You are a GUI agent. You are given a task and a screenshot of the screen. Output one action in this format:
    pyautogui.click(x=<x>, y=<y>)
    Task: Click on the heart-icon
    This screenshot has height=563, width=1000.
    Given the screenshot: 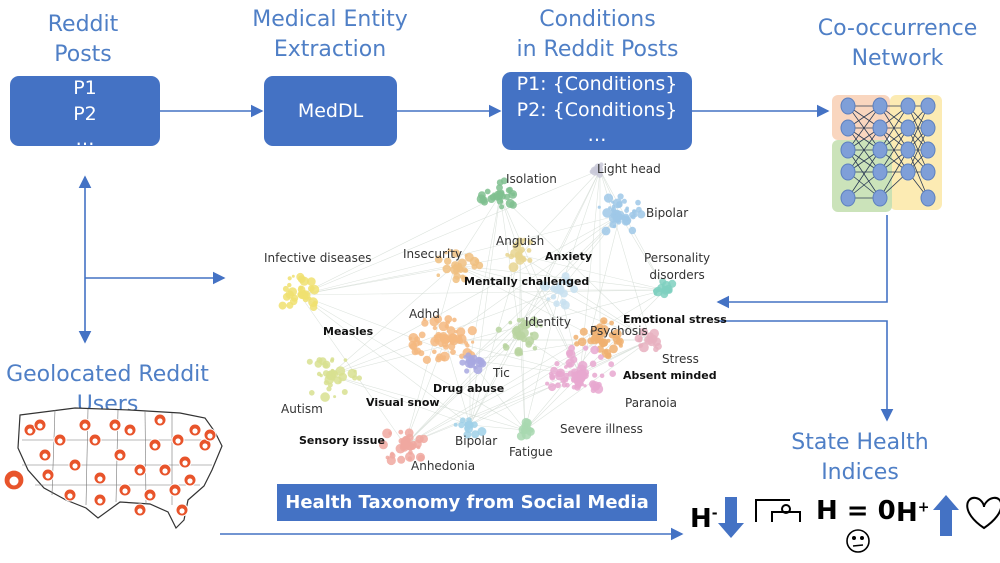 What is the action you would take?
    pyautogui.click(x=983, y=513)
    